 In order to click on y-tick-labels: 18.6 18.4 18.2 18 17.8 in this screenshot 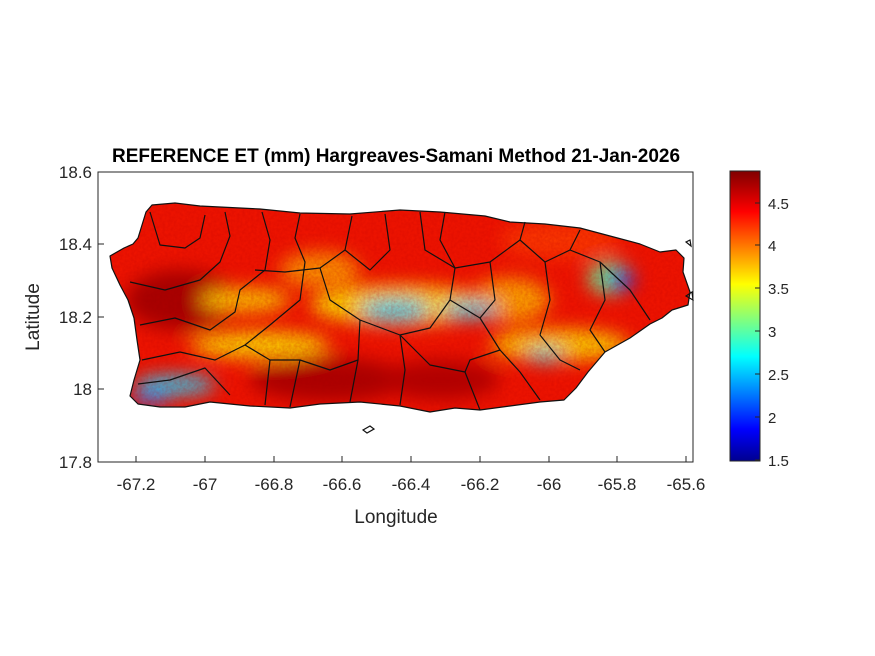, I will do `click(75, 317)`.